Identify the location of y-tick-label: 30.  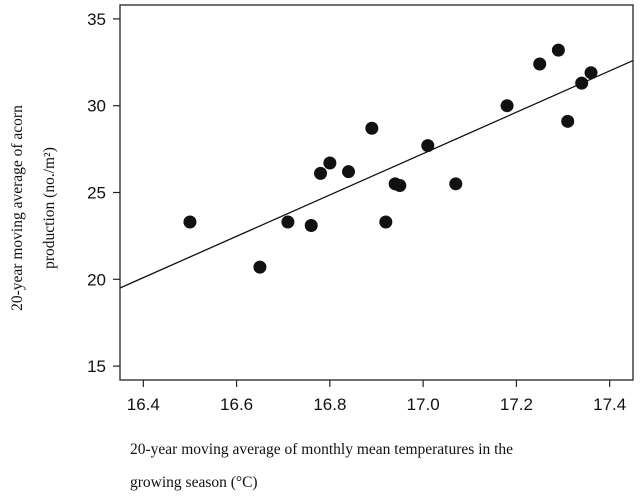
(96, 106).